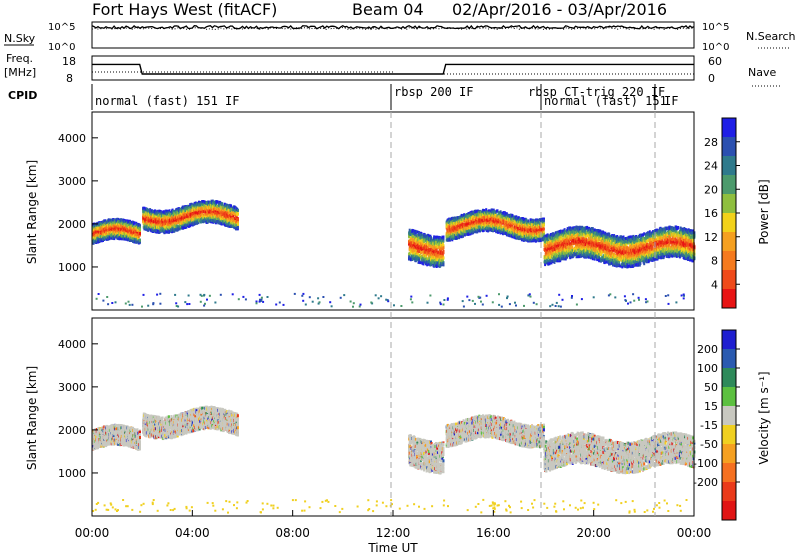 This screenshot has height=554, width=800. I want to click on power-data, so click(394, 253).